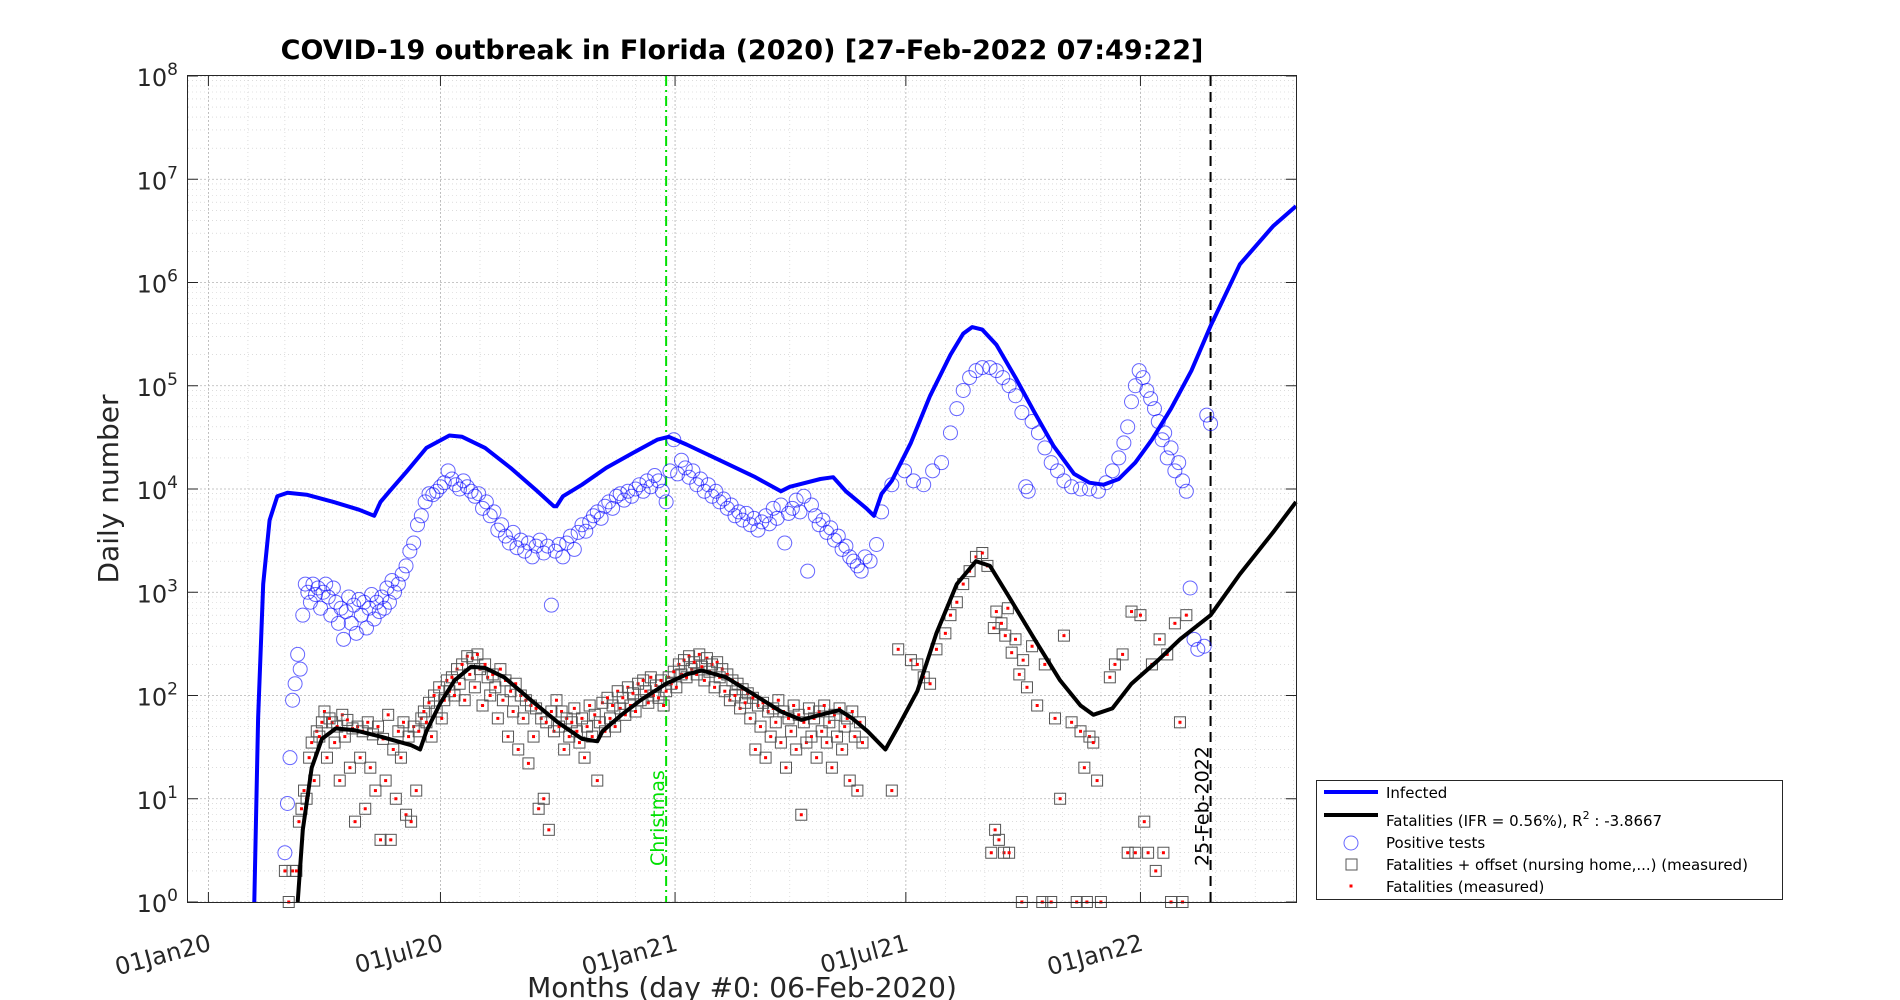 The height and width of the screenshot is (1000, 1900). Describe the element at coordinates (172, 380) in the screenshot. I see `y-tick-exponent: 5` at that location.